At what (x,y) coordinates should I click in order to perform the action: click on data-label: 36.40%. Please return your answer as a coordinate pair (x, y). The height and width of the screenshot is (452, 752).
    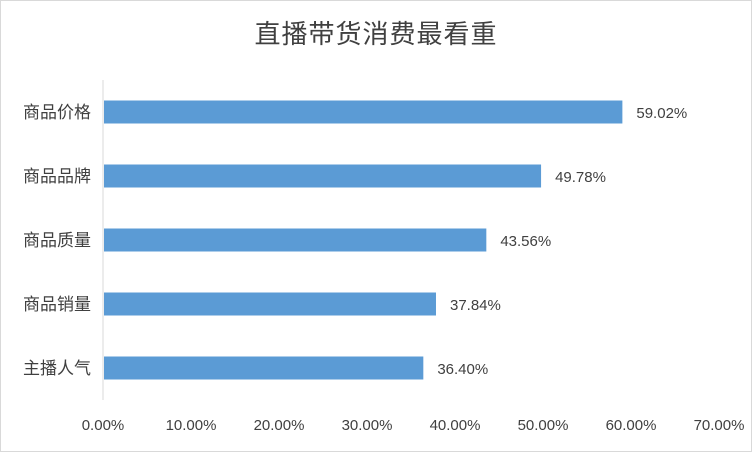
    Looking at the image, I should click on (462, 369).